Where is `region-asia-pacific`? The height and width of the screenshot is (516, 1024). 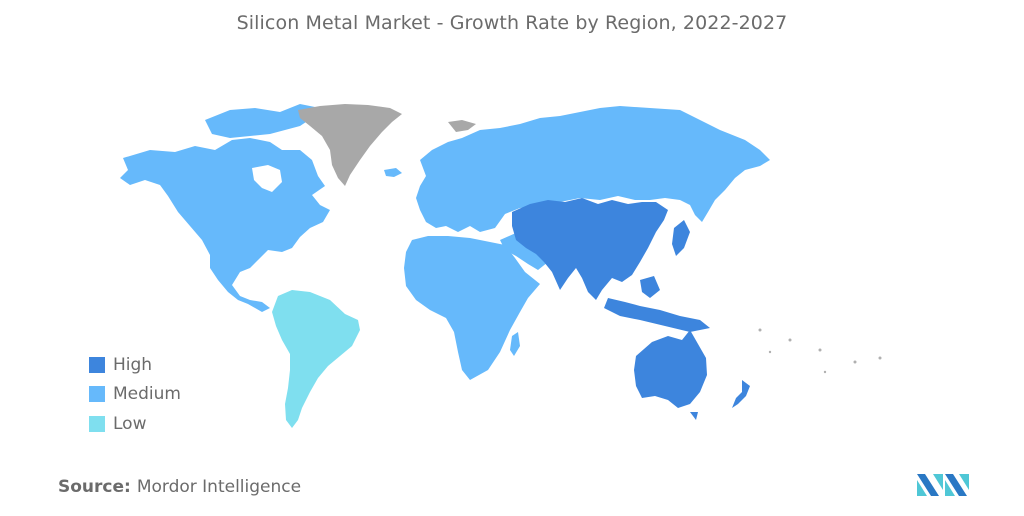
region-asia-pacific is located at coordinates (631, 309).